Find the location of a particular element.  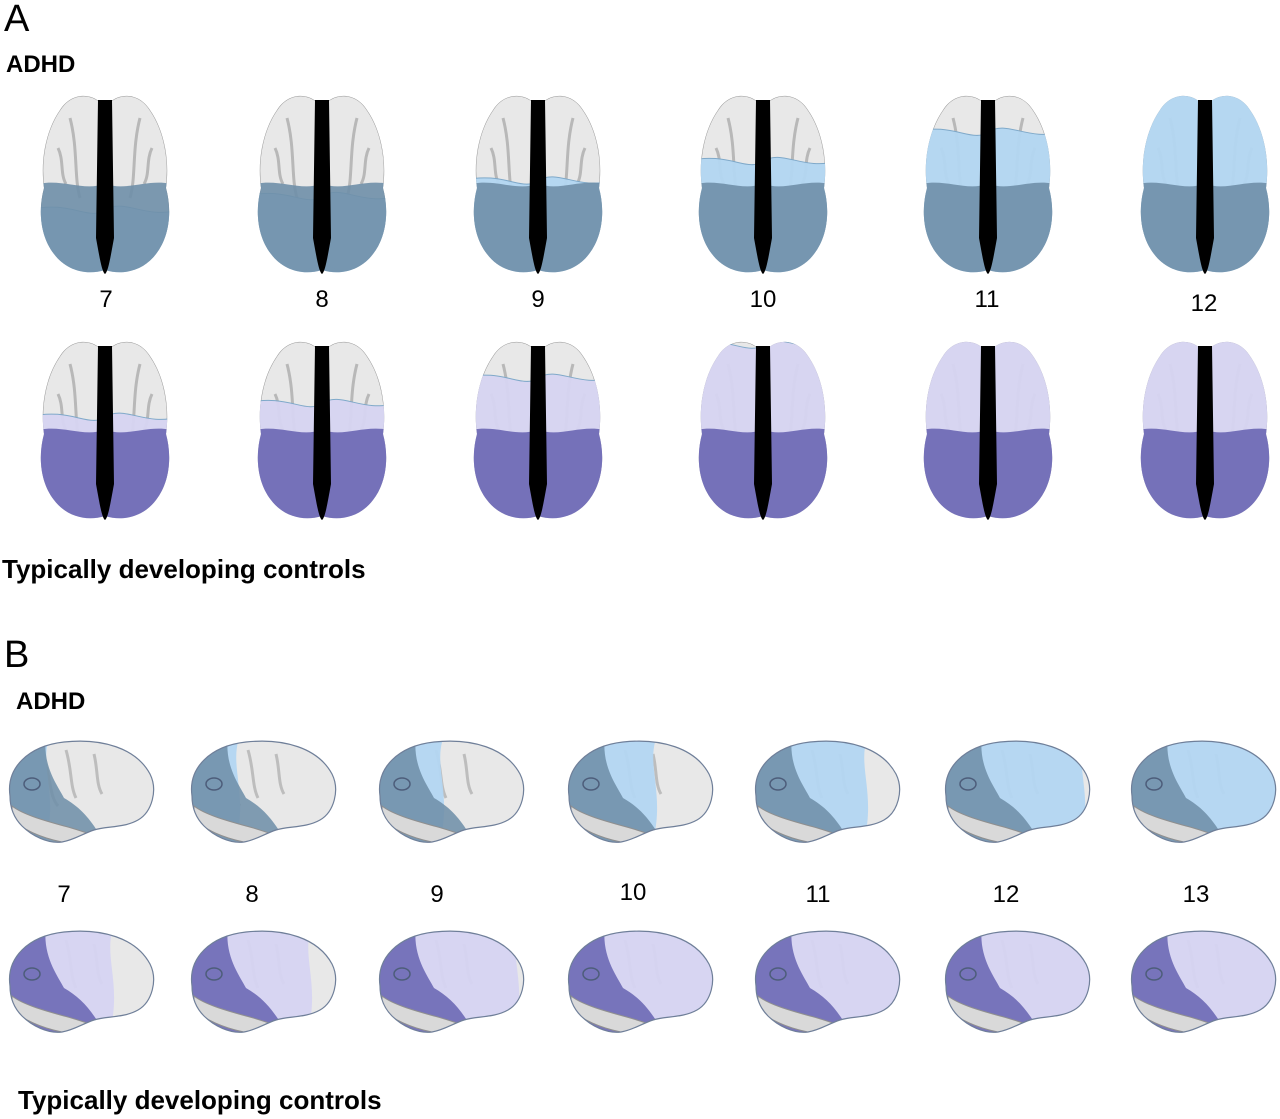

panel-a-letter: A is located at coordinates (17, 20).